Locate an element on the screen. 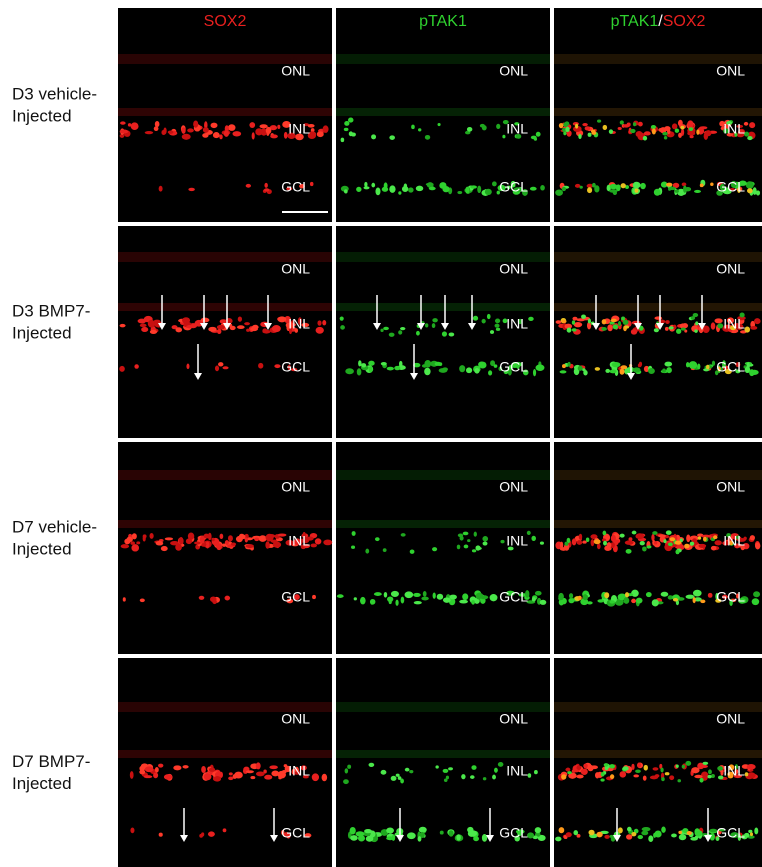  layer-label: ONL is located at coordinates (295, 269).